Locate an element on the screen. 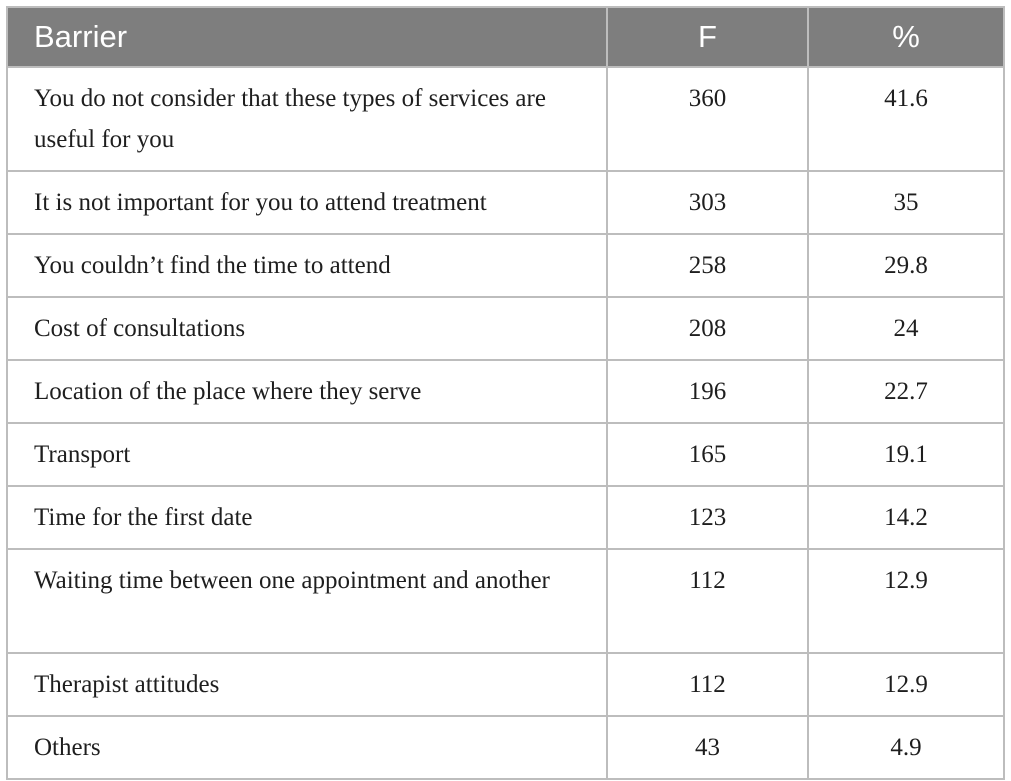  table-row: Therapist attitudes 112 12.9 is located at coordinates (505, 684).